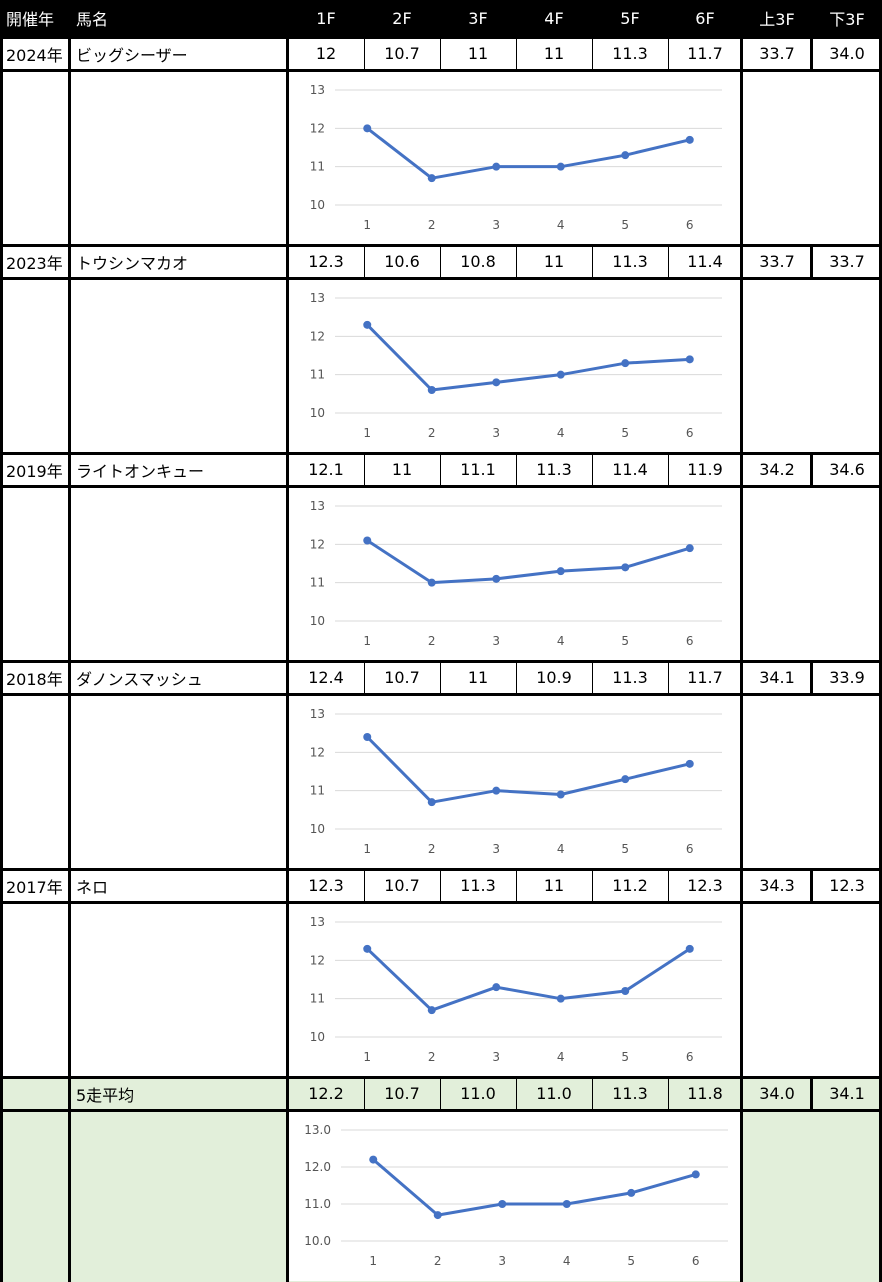 Image resolution: width=882 pixels, height=1282 pixels. Describe the element at coordinates (705, 885) in the screenshot. I see `row-split-6: 12.3` at that location.